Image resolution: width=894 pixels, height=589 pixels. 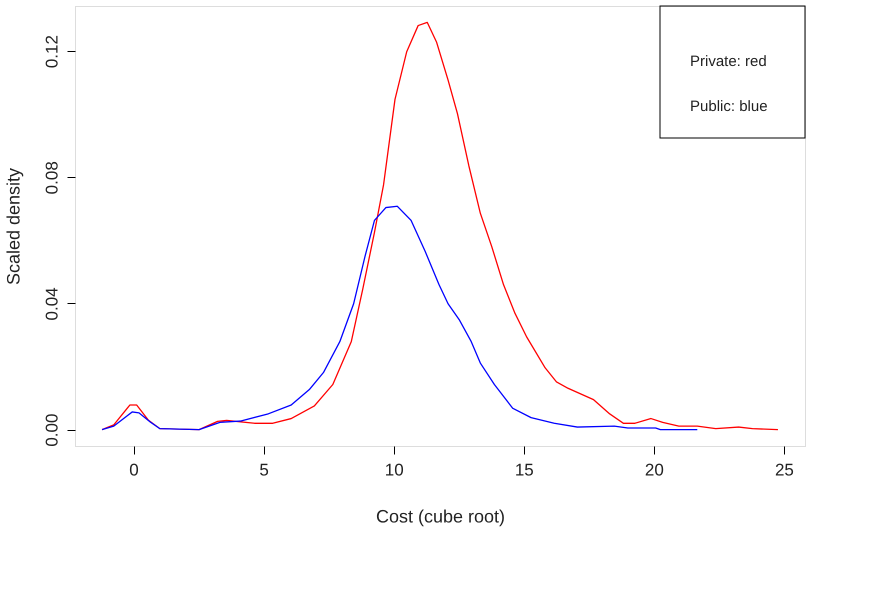 I want to click on y-tick-label: 0.00, so click(x=52, y=430).